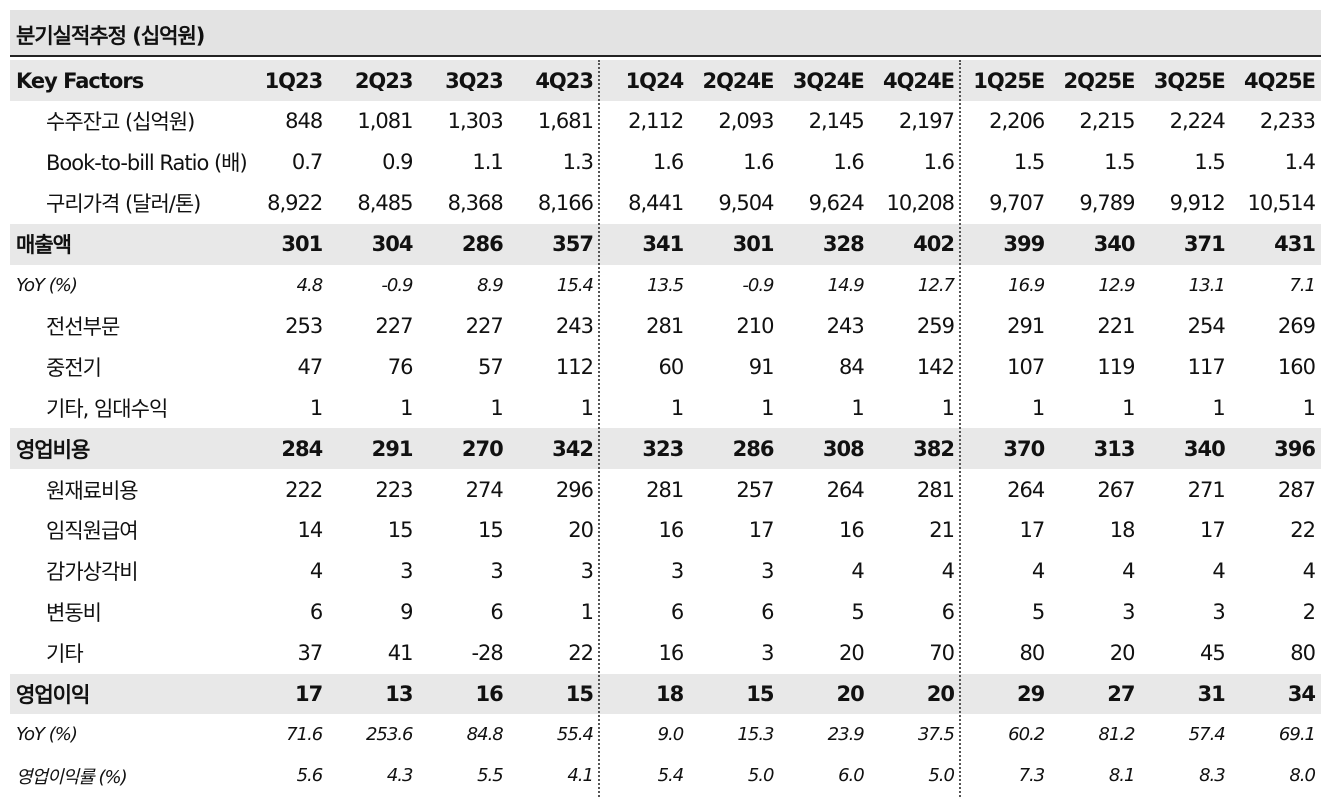 This screenshot has width=1331, height=797. I want to click on cell-value: 8,368, so click(475, 203).